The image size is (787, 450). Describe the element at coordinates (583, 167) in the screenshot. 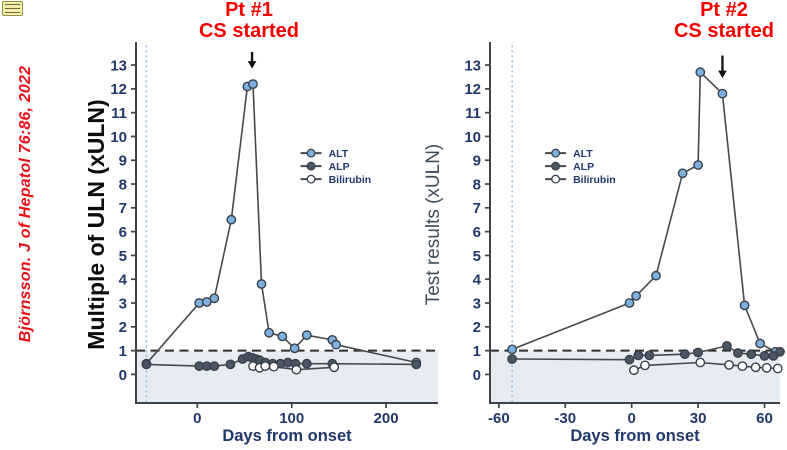

I see `legend-label-alp: ALP` at that location.